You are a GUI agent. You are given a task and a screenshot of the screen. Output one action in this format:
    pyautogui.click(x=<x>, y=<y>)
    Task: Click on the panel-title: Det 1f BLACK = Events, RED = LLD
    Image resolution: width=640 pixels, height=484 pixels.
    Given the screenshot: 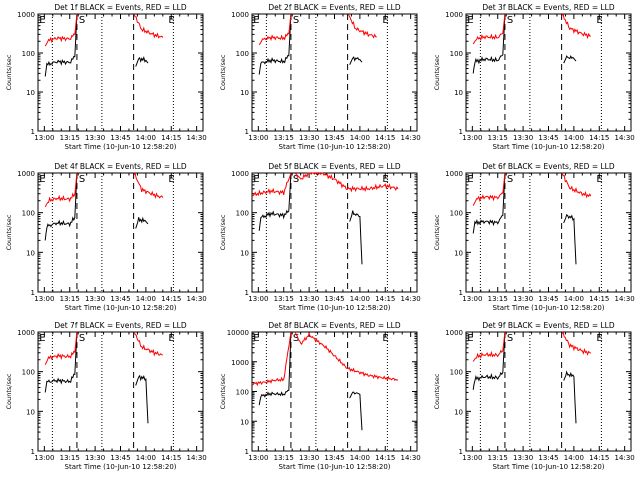 What is the action you would take?
    pyautogui.click(x=120, y=7)
    